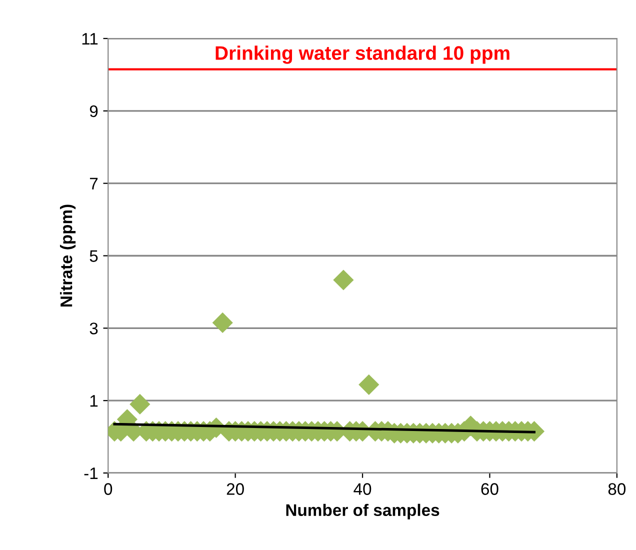 This screenshot has width=636, height=550. Describe the element at coordinates (90, 39) in the screenshot. I see `y-tick-label: 11` at that location.